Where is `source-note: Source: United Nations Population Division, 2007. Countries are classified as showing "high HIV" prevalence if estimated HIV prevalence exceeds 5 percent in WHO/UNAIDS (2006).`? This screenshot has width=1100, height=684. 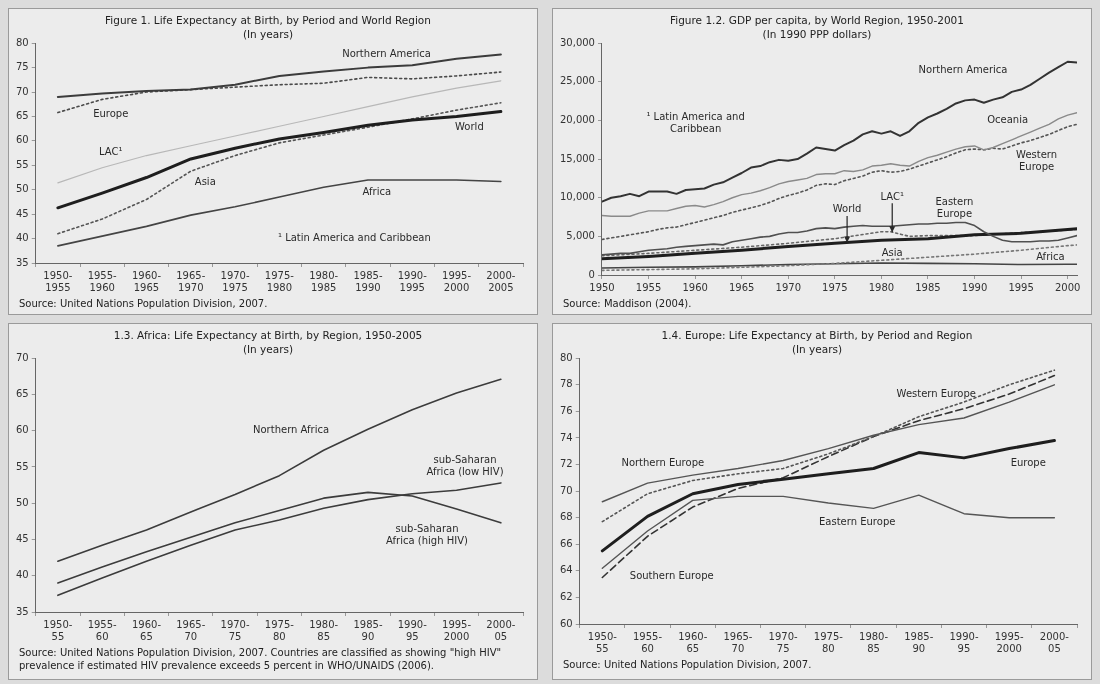 source-note: Source: United Nations Population Division, 2007. Countries are classified as showing "high HIV" prevalence if estimated HIV prevalence exceeds 5 percent in WHO/UNAIDS (2006). is located at coordinates (260, 659).